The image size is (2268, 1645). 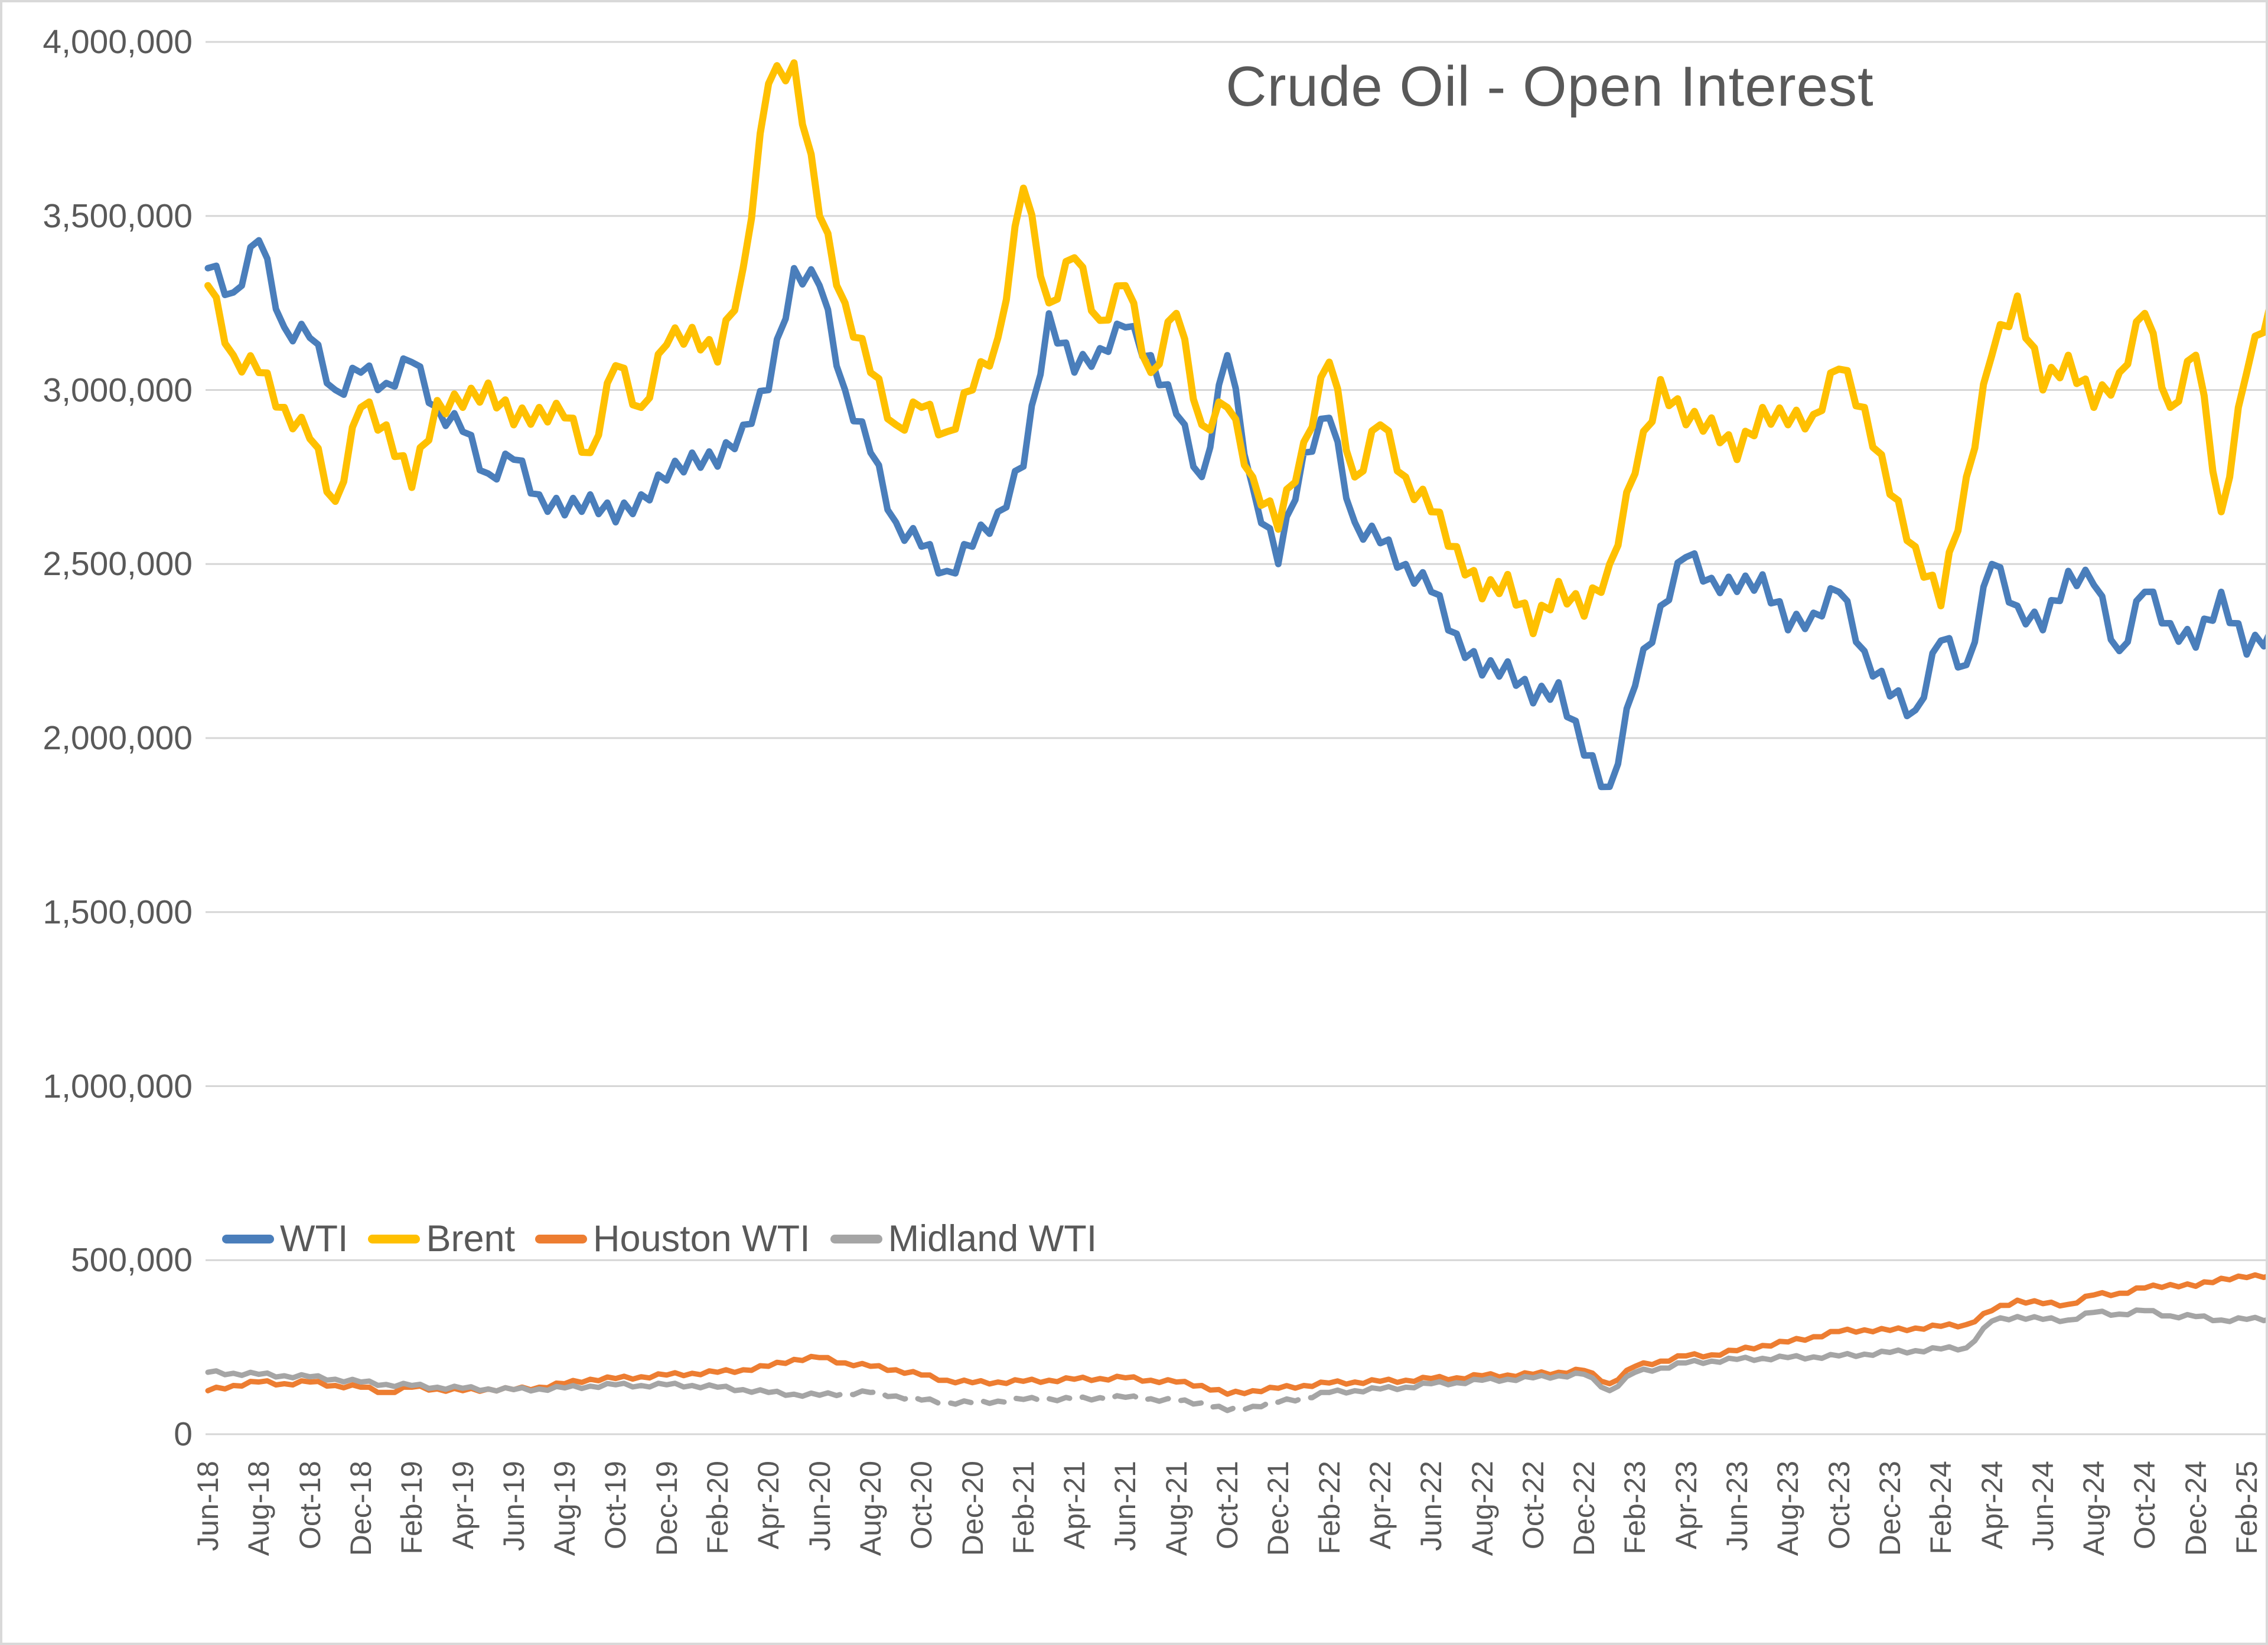 What do you see at coordinates (1227, 1505) in the screenshot?
I see `x-axis-tick-label: Oct-21` at bounding box center [1227, 1505].